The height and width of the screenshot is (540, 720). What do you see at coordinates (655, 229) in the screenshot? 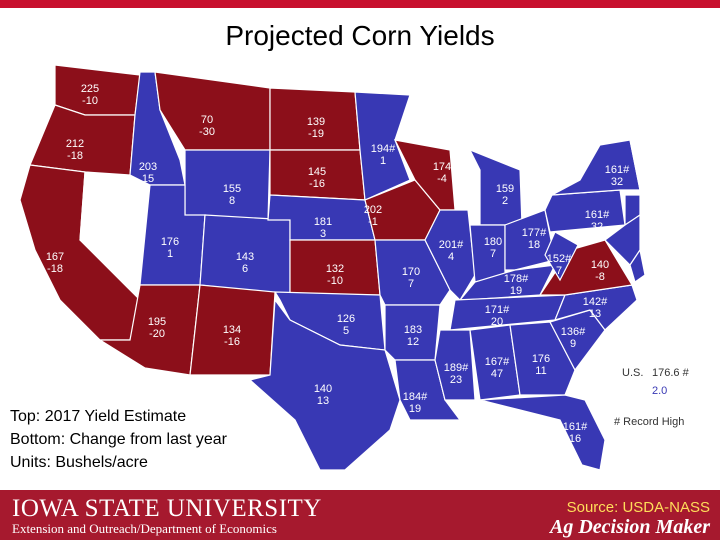
I see `state-bottom-label: 22` at bounding box center [655, 229].